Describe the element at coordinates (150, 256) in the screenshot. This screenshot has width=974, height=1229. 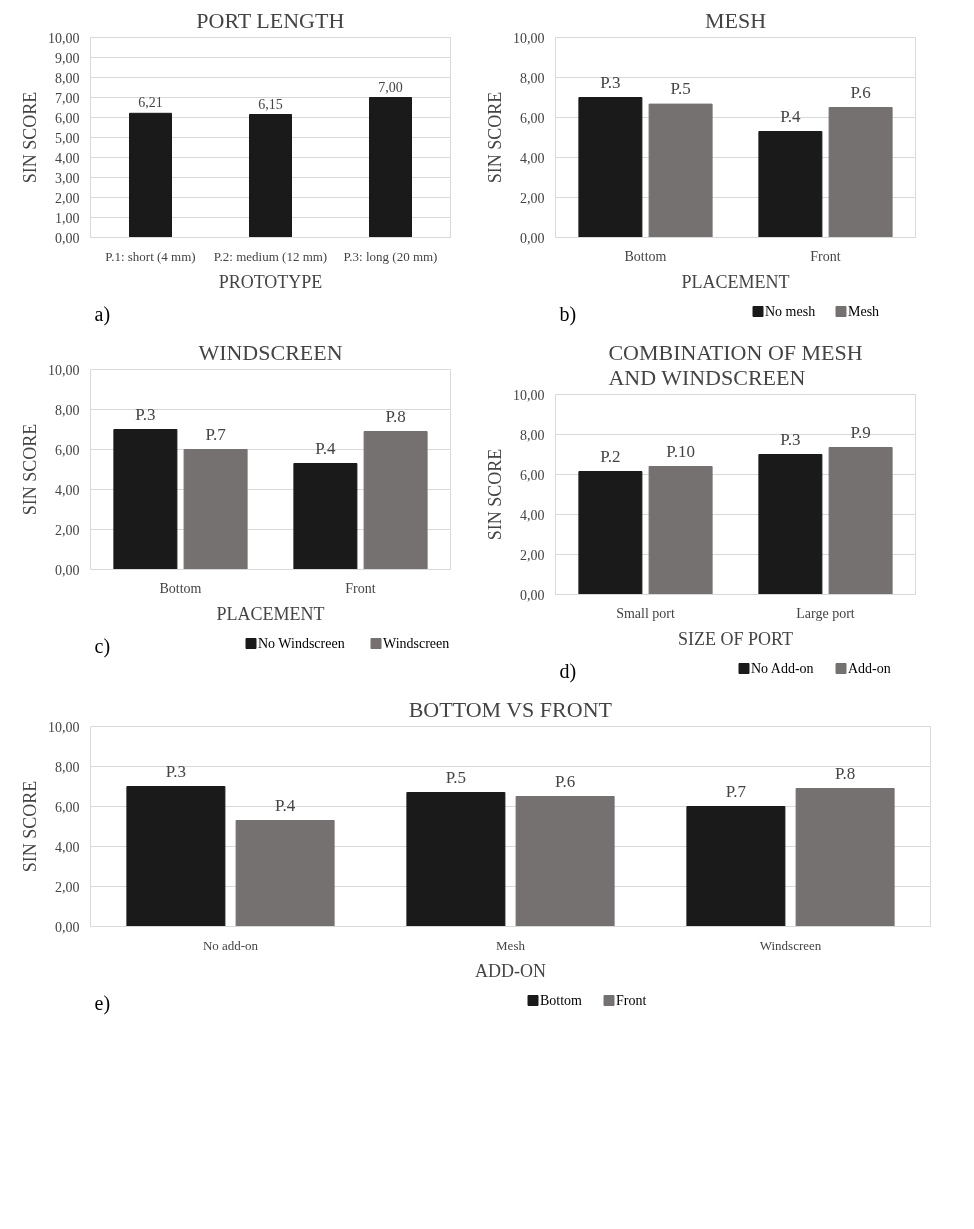
I see `x-tick-label: P.1: short (4 mm)` at that location.